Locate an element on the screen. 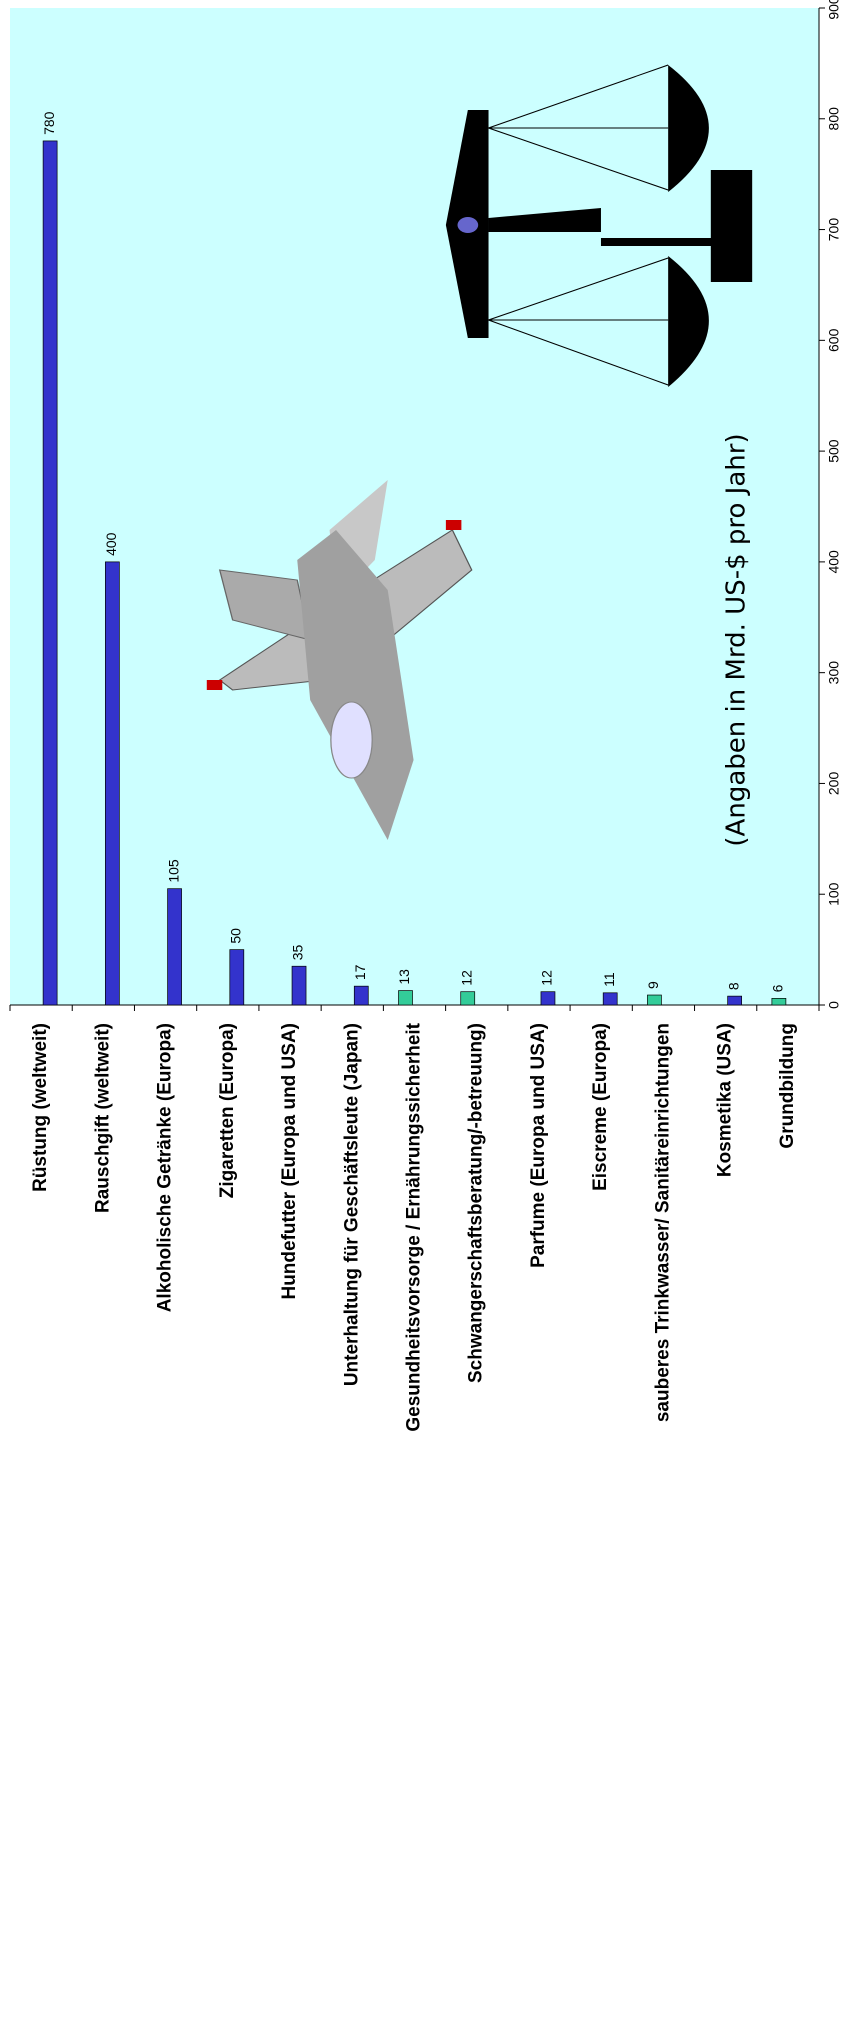 Image resolution: width=853 pixels, height=2025 pixels. x-tick-label: Parfume (Europa und USA) is located at coordinates (538, 1145).